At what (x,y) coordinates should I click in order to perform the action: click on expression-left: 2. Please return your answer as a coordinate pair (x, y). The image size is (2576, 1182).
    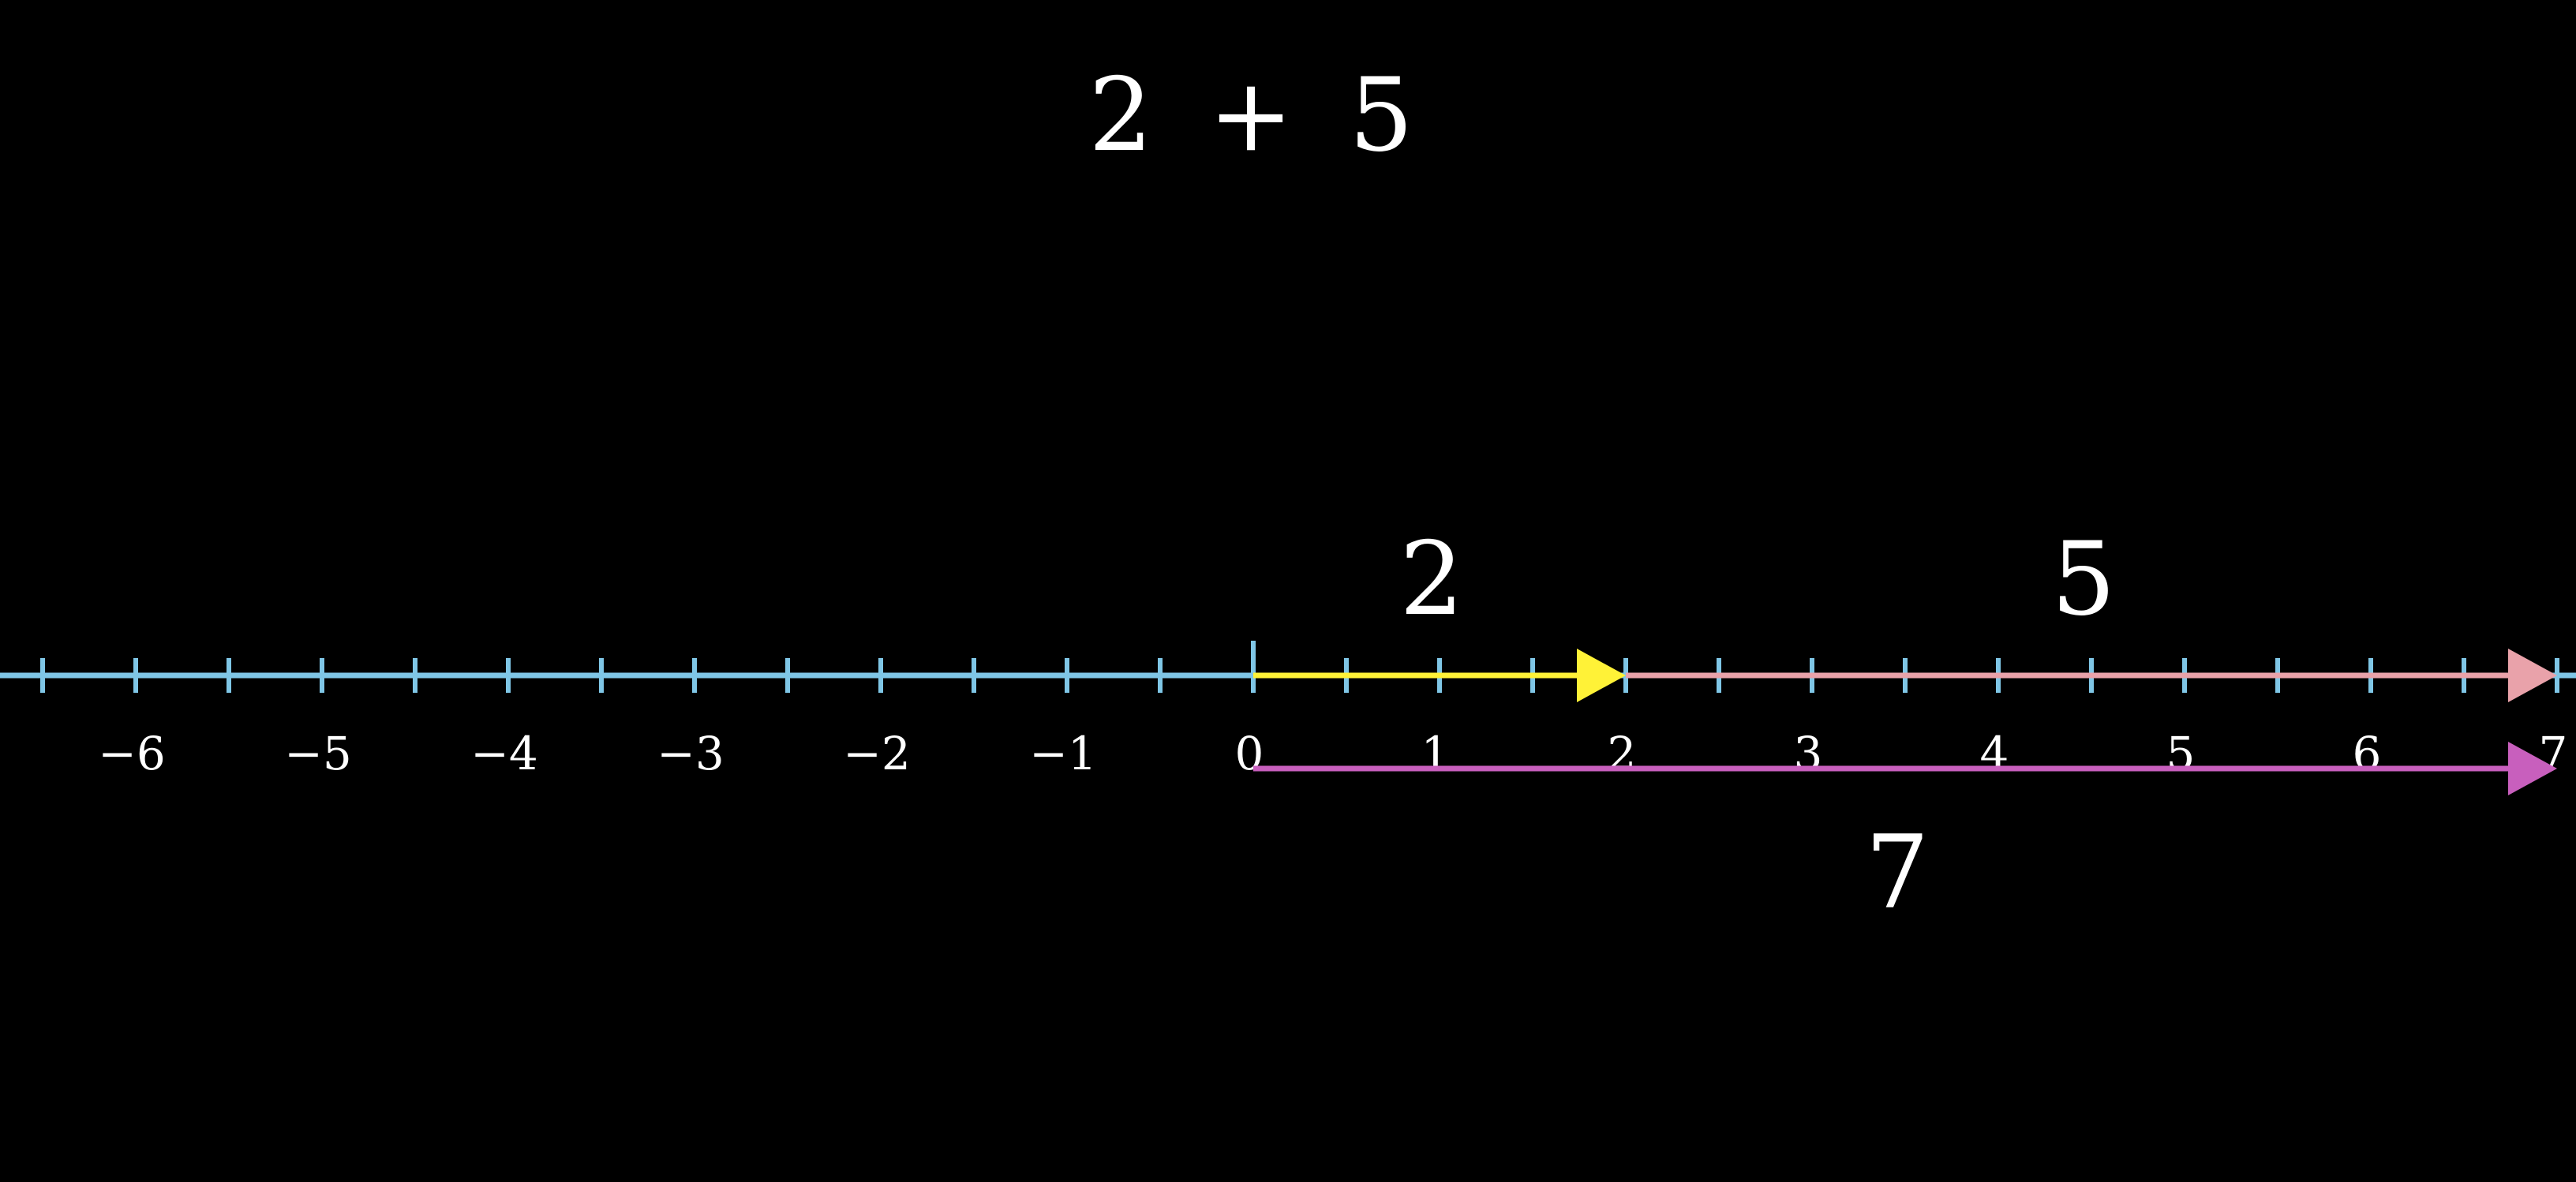
    Looking at the image, I should click on (1120, 115).